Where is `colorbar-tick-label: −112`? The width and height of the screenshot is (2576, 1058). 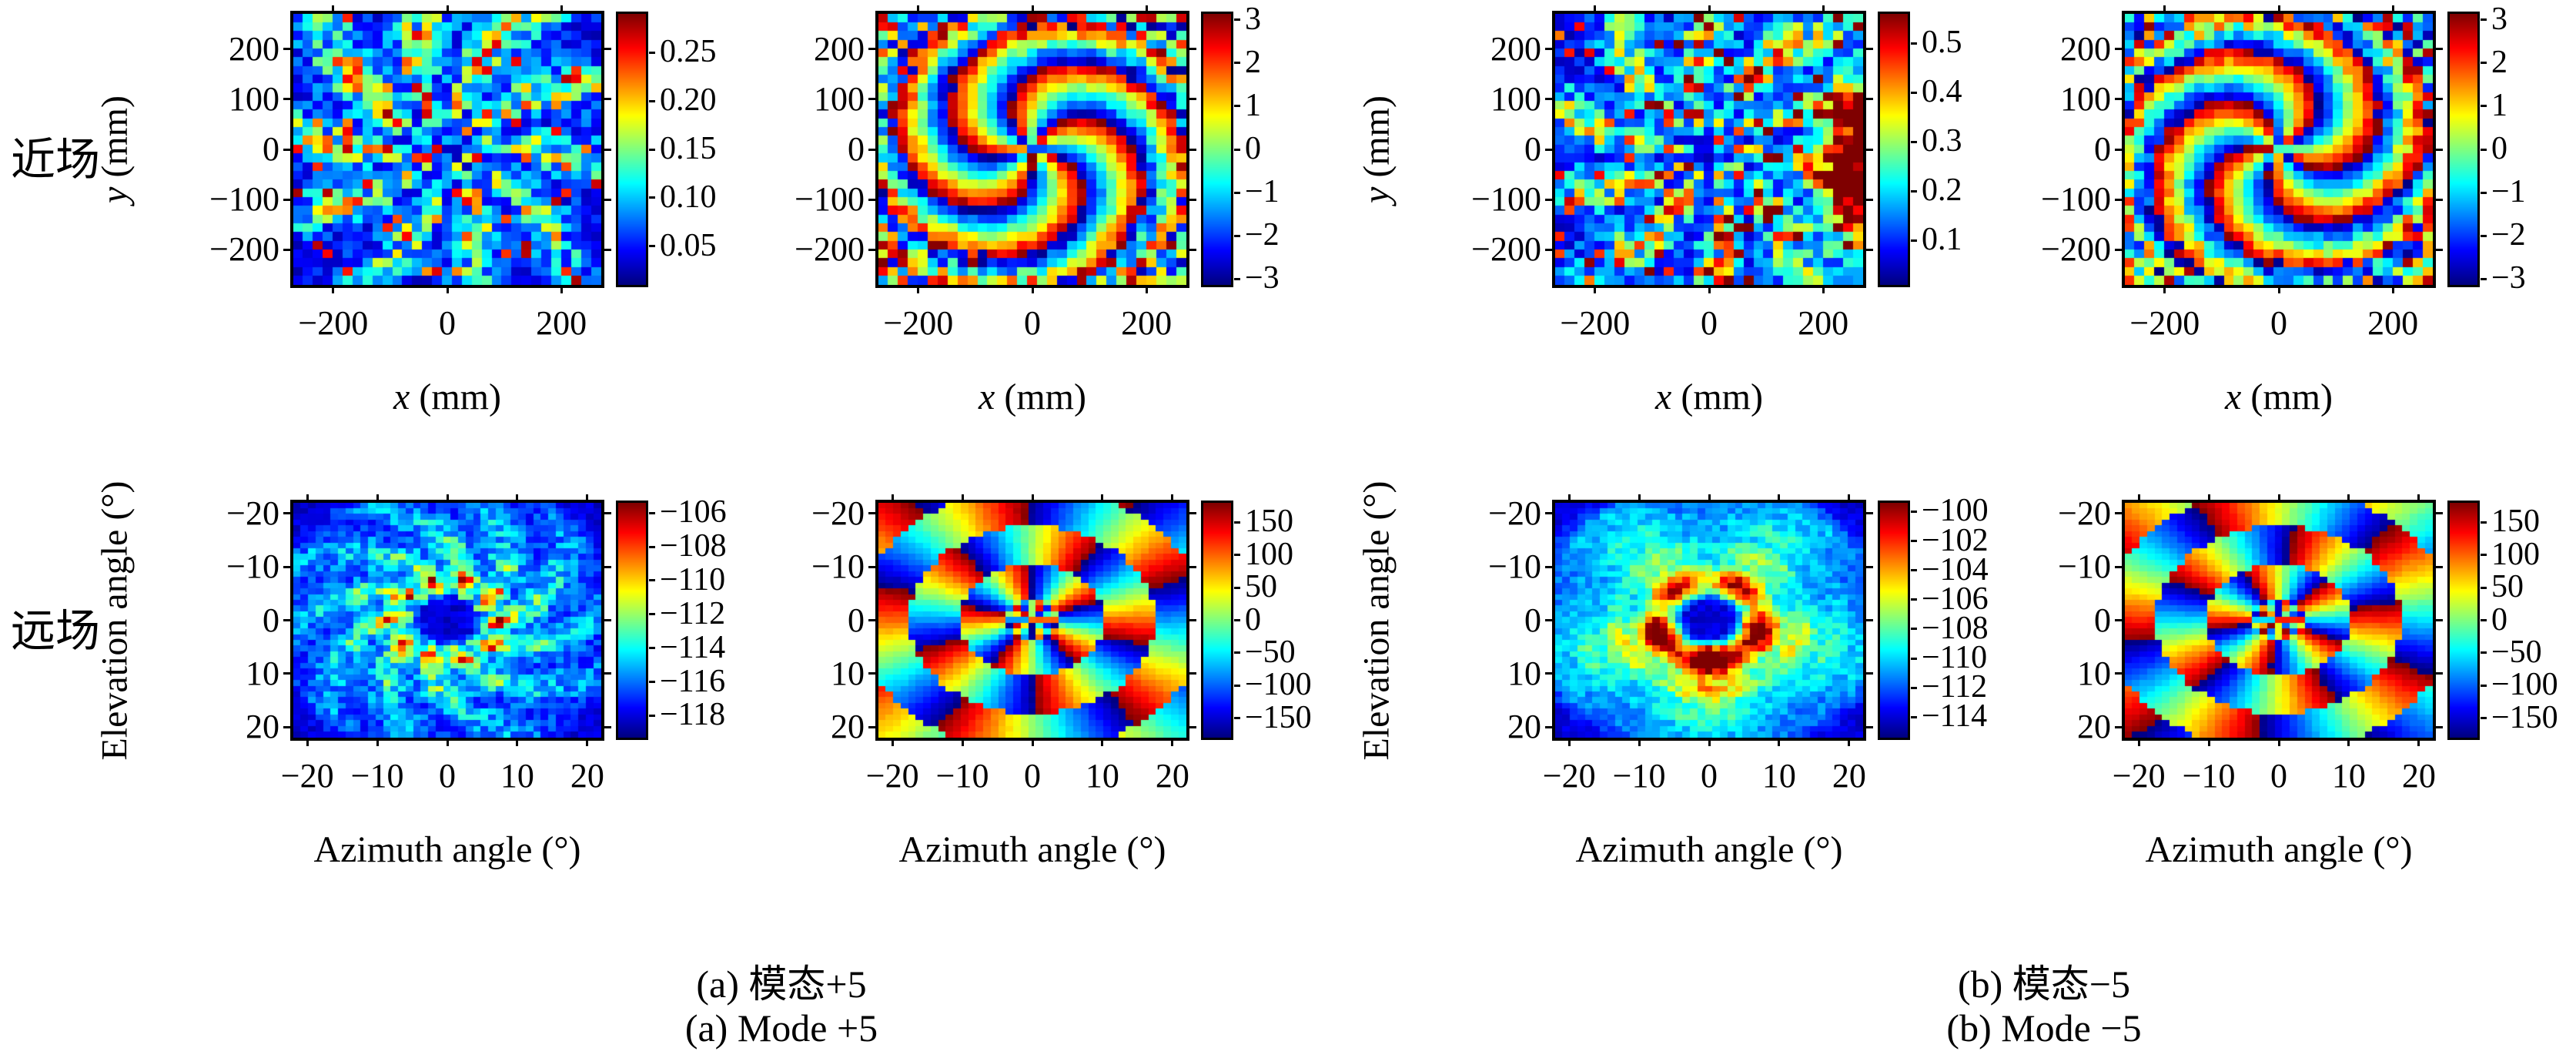
colorbar-tick-label: −112 is located at coordinates (1955, 687).